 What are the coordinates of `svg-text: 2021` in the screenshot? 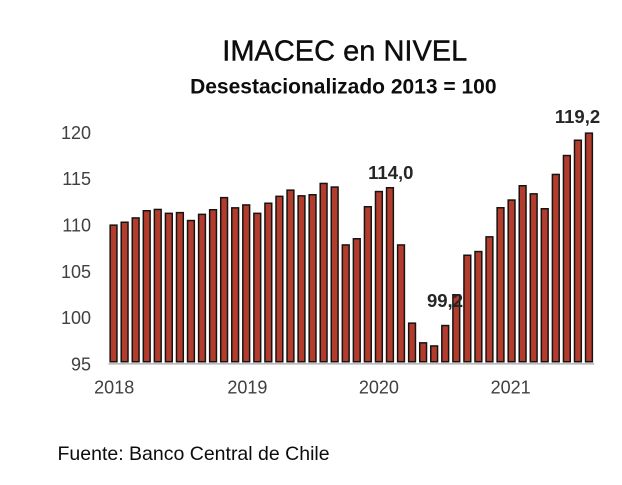 It's located at (511, 387).